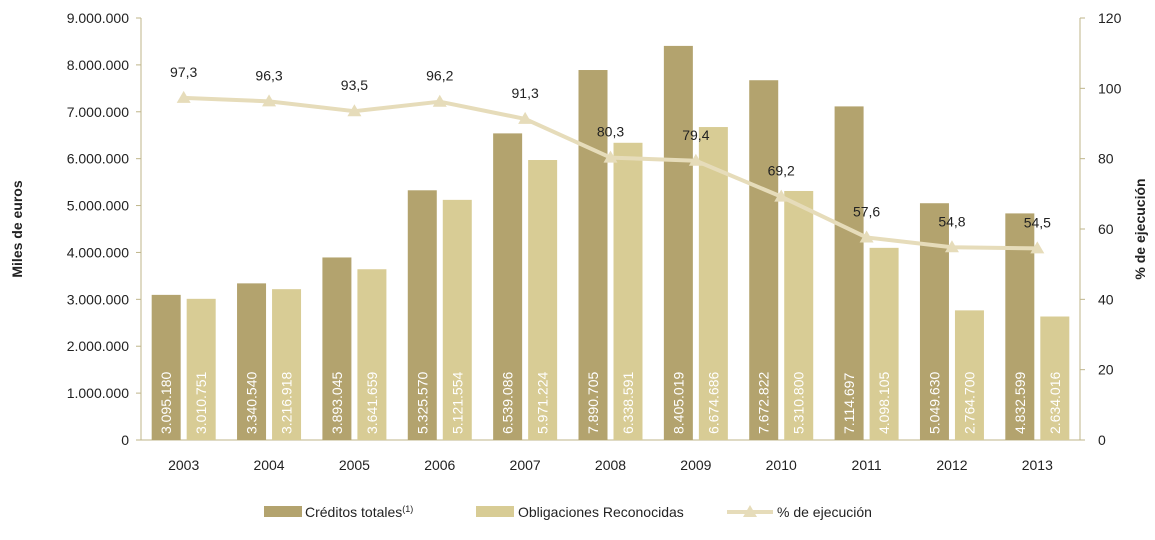 Image resolution: width=1155 pixels, height=540 pixels. I want to click on execution-label: 57,6, so click(866, 211).